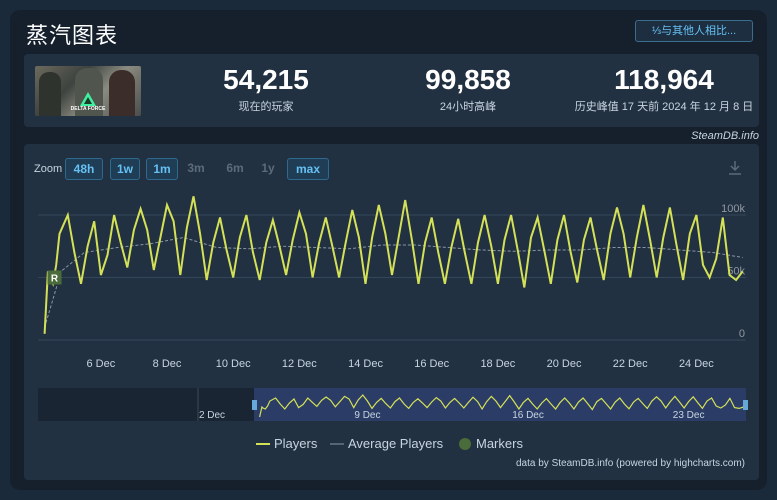 The height and width of the screenshot is (500, 777). I want to click on zoom-button-max: max, so click(308, 169).